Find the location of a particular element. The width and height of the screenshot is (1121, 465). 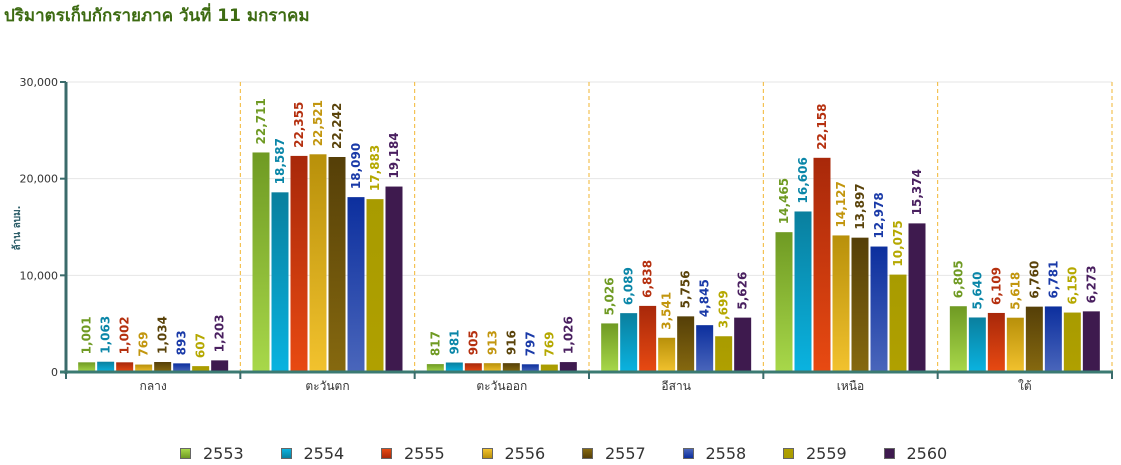

y-axis-label: ล้าน ลบม. is located at coordinates (17, 228).